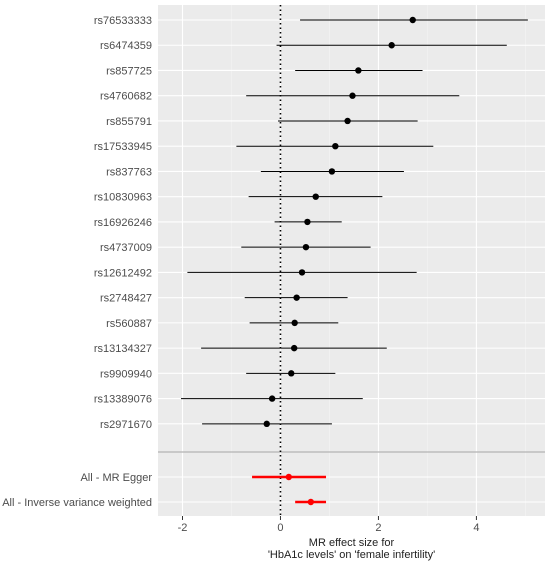  What do you see at coordinates (351, 555) in the screenshot?
I see `x-axis-title-line-2: 'HbA1c levels' on 'female infertility'` at bounding box center [351, 555].